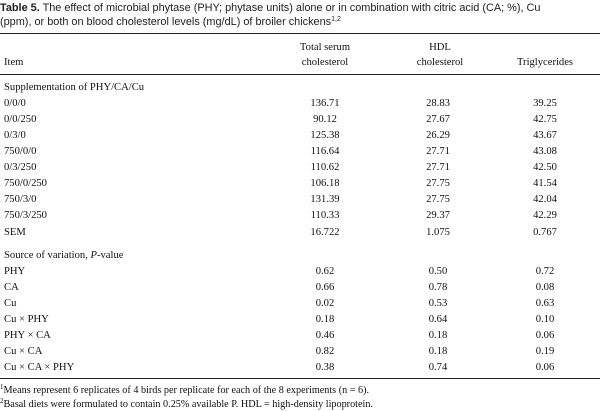 This screenshot has height=411, width=600. Describe the element at coordinates (336, 19) in the screenshot. I see `caption-footnote-marks: 1,2` at that location.